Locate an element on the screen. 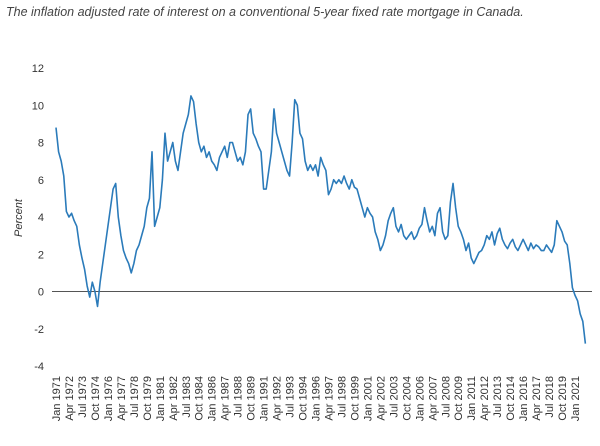 The image size is (600, 446). x-tick-label: Oct 2019 is located at coordinates (563, 398).